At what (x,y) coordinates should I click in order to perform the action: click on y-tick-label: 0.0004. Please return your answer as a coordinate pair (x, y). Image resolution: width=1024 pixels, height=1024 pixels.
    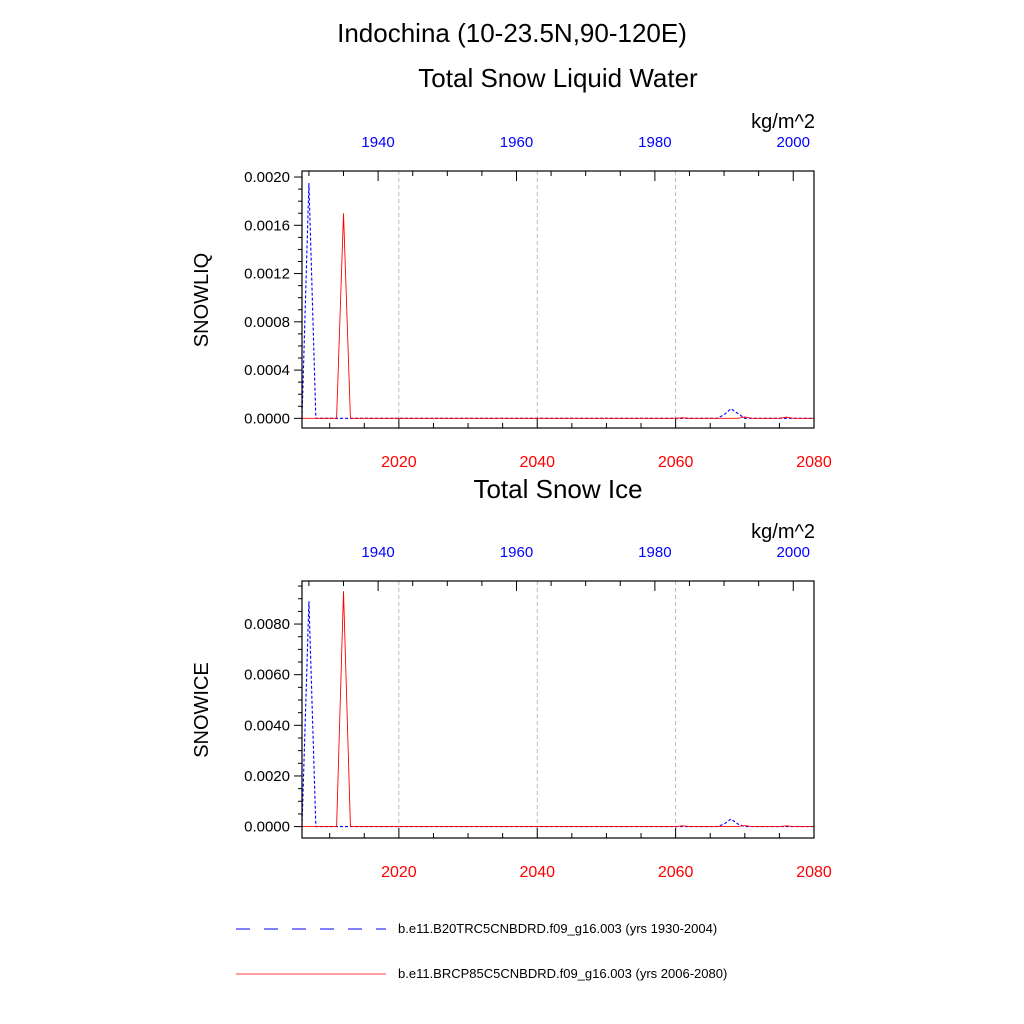
    Looking at the image, I should click on (267, 370).